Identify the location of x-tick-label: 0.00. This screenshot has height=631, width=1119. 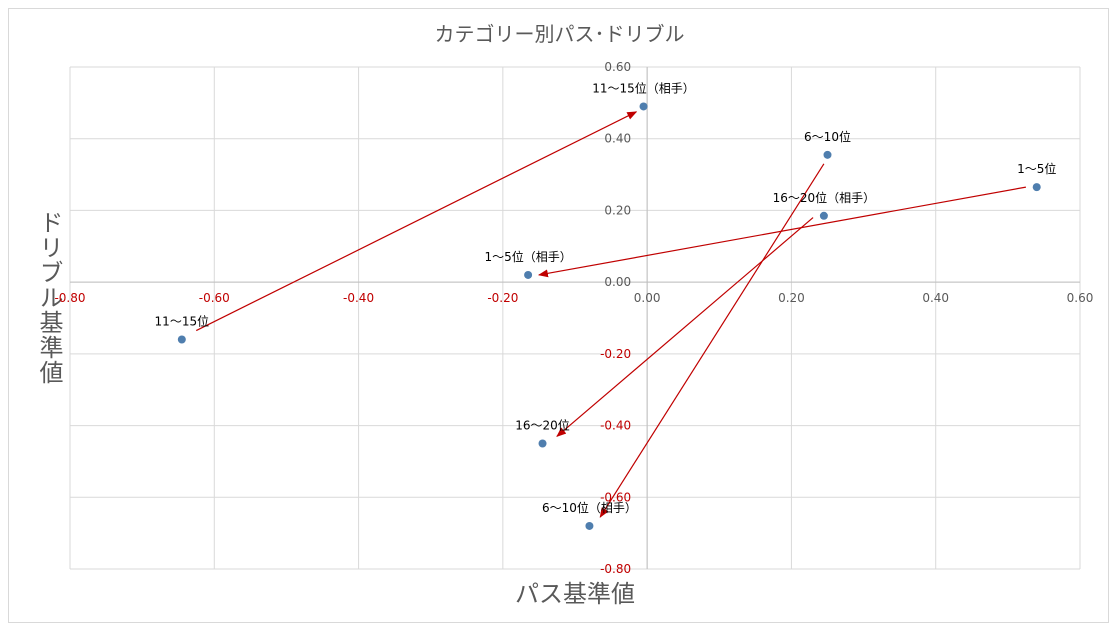
(647, 298).